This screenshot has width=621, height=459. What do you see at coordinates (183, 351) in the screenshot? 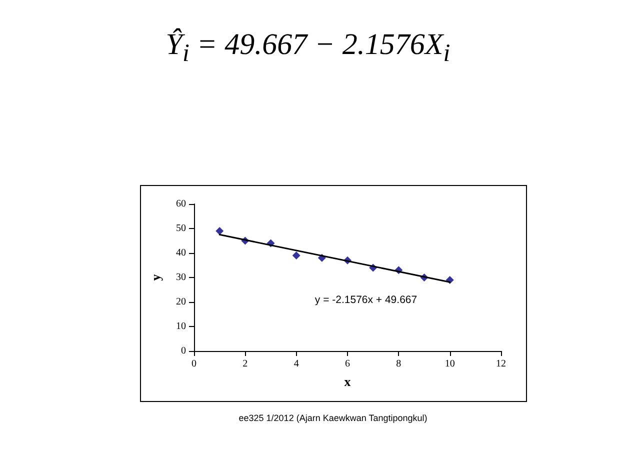
I see `y-tick-label: 0` at bounding box center [183, 351].